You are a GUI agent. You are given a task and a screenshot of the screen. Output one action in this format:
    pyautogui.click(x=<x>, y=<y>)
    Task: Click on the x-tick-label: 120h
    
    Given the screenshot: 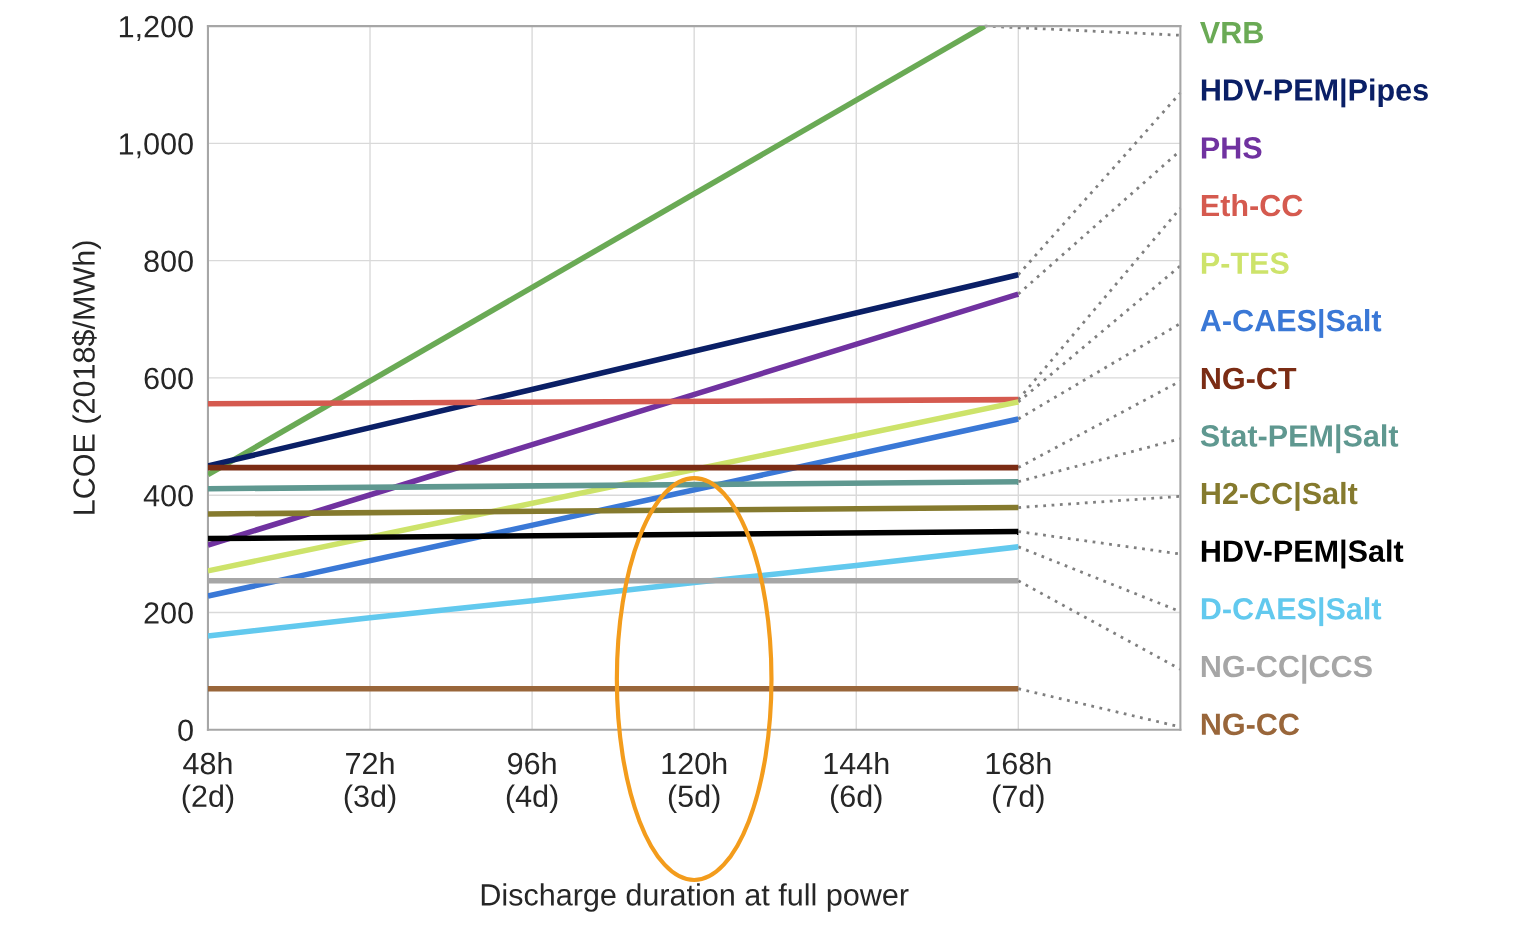 What is the action you would take?
    pyautogui.click(x=694, y=763)
    